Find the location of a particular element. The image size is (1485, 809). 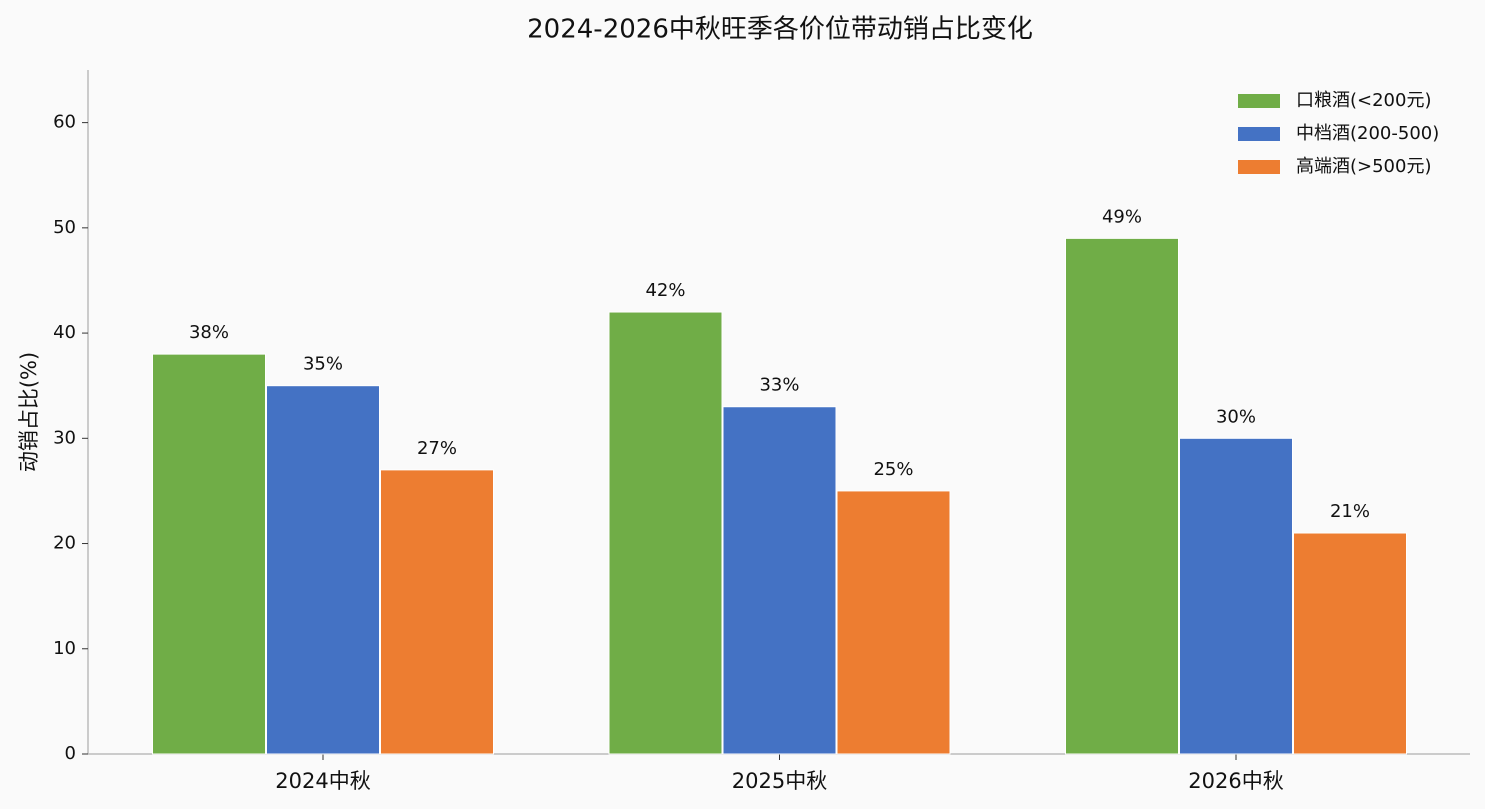

y-axis-label: 动销占比(%) is located at coordinates (29, 412).